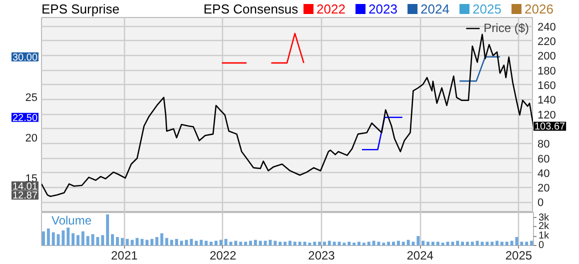 Image resolution: width=579 pixels, height=264 pixels. Describe the element at coordinates (544, 174) in the screenshot. I see `y2-tick-label: 40` at that location.